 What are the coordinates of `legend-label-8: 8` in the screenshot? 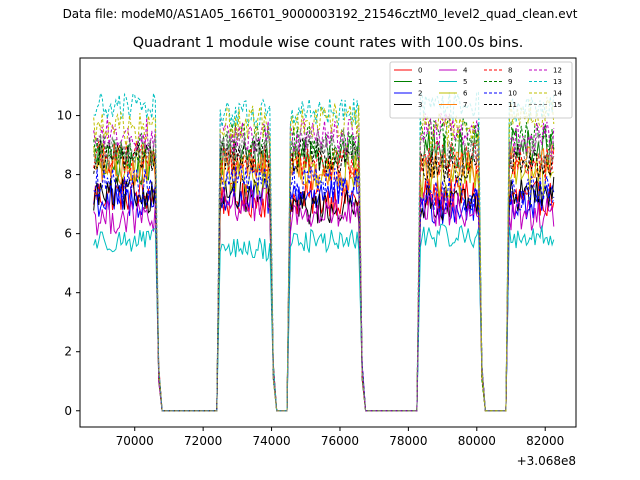 It's located at (510, 71).